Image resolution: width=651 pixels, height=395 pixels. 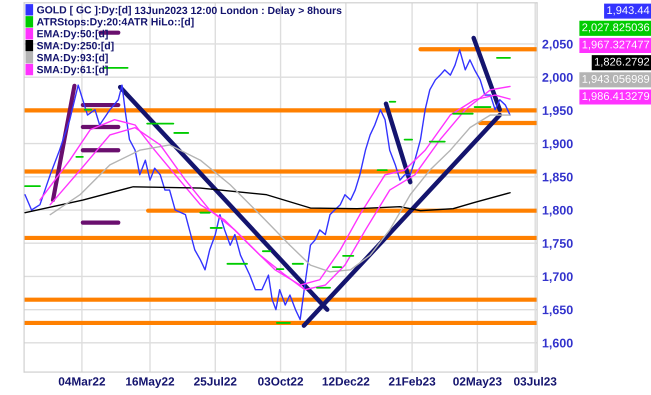 What do you see at coordinates (346, 381) in the screenshot?
I see `x-tick-label: 12Dec22` at bounding box center [346, 381].